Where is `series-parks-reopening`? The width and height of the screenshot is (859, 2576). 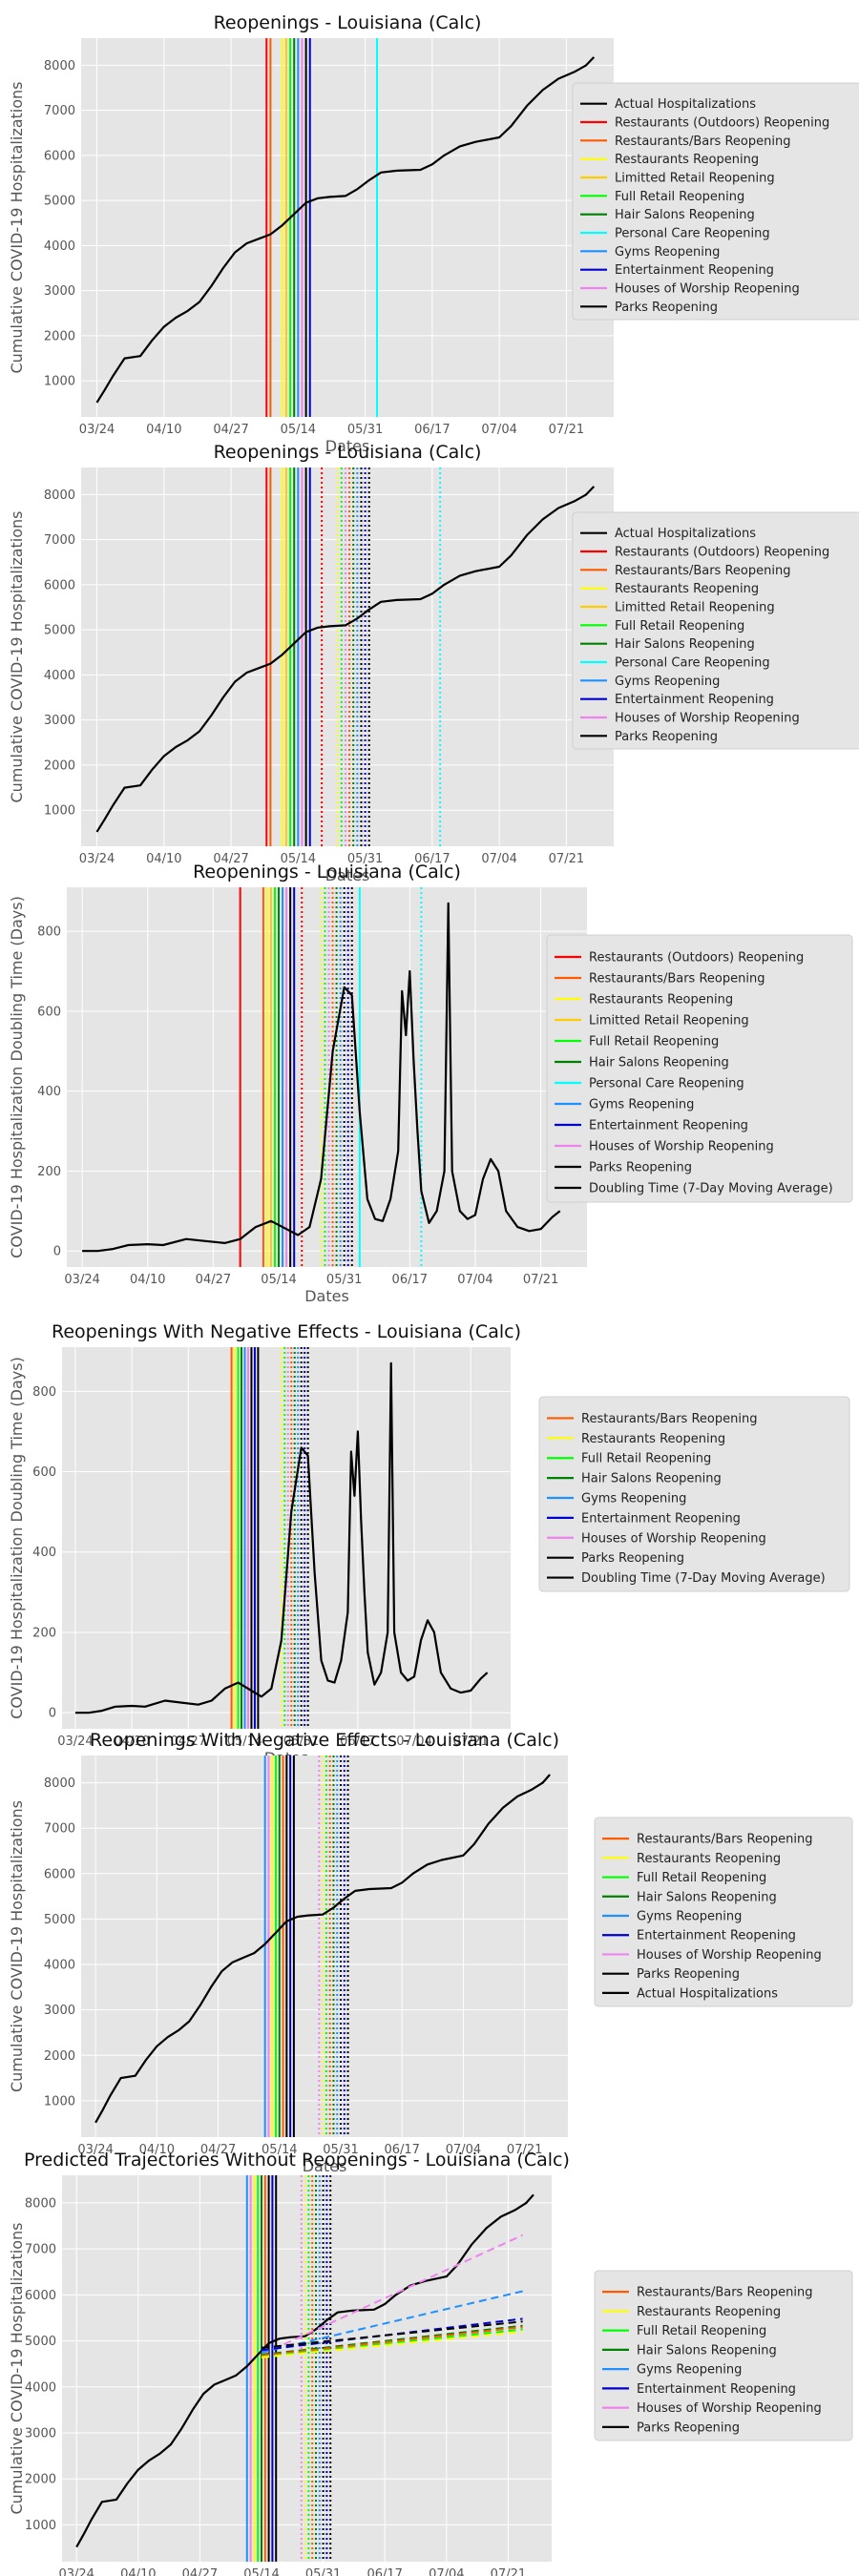 series-parks-reopening is located at coordinates (392, 2334).